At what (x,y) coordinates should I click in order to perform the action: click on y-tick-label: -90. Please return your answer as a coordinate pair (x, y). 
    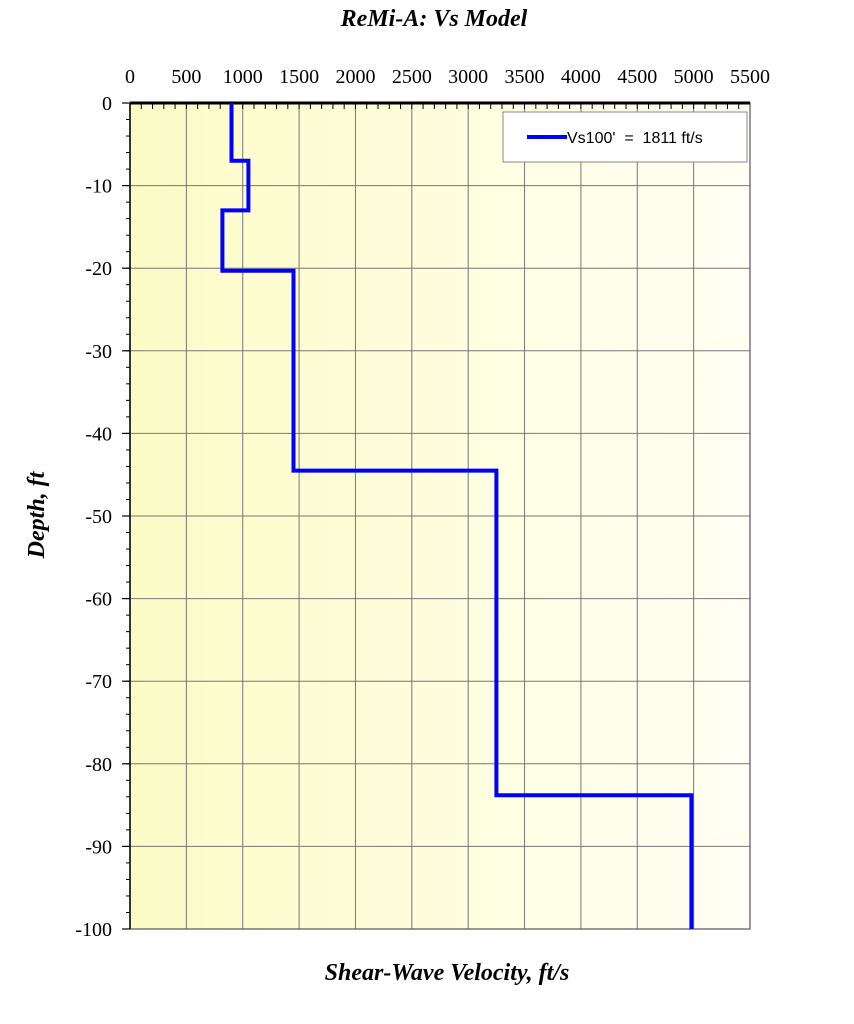
    Looking at the image, I should click on (98, 847).